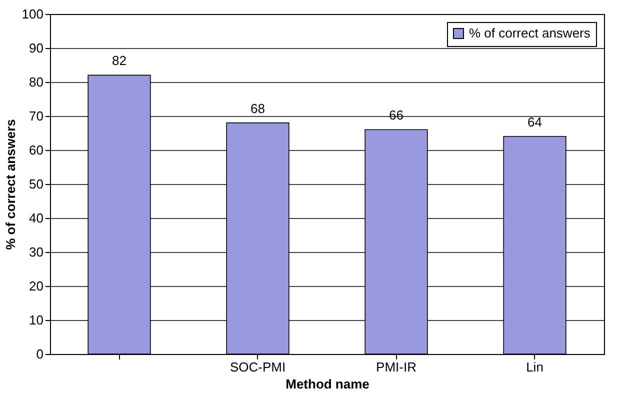 Image resolution: width=624 pixels, height=409 pixels. I want to click on y-tick-label: 0, so click(40, 354).